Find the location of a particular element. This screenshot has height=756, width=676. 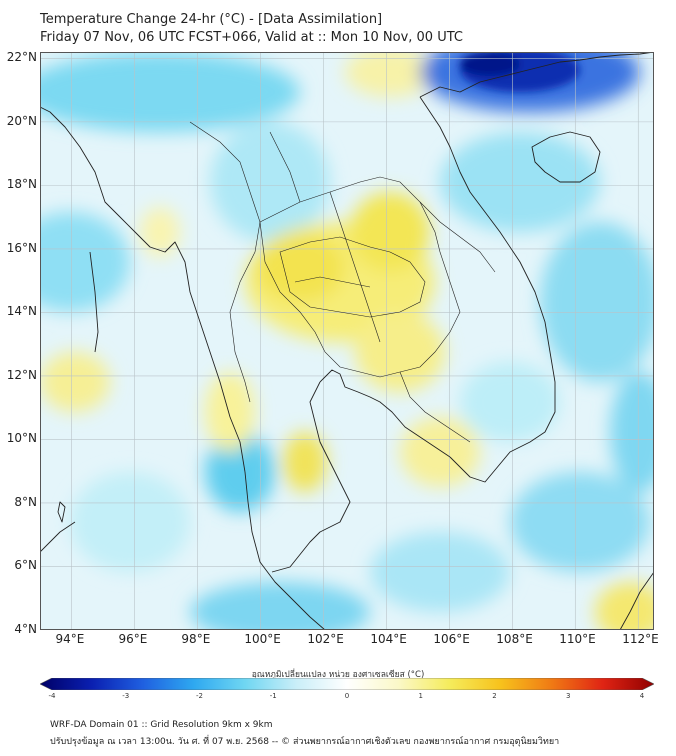

colorbar is located at coordinates (347, 684).